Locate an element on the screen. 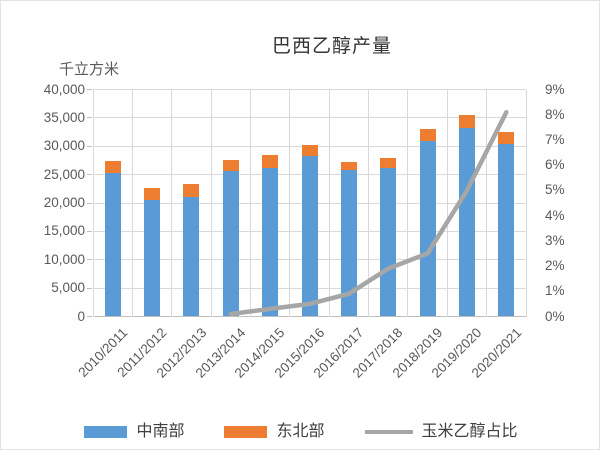  left-axis-tick-label: 15,000 is located at coordinates (64, 231).